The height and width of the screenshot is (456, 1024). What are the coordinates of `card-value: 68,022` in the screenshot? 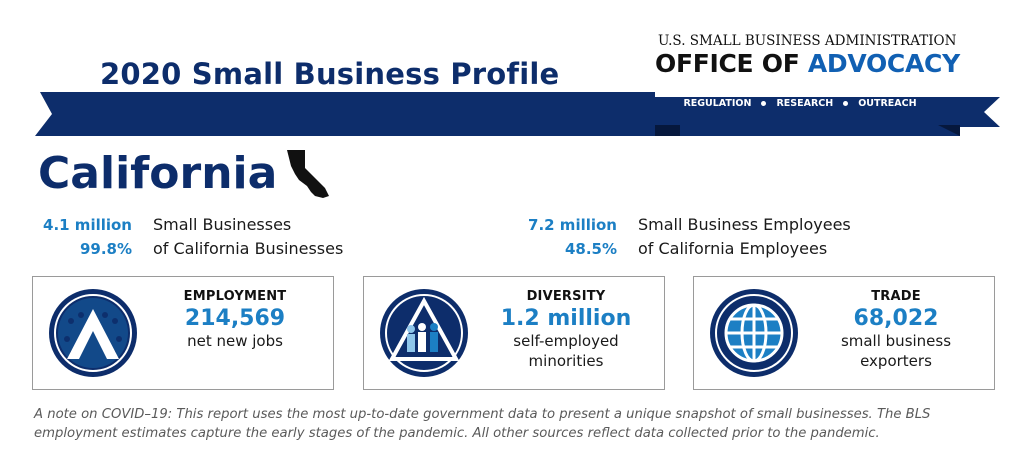 It's located at (896, 318).